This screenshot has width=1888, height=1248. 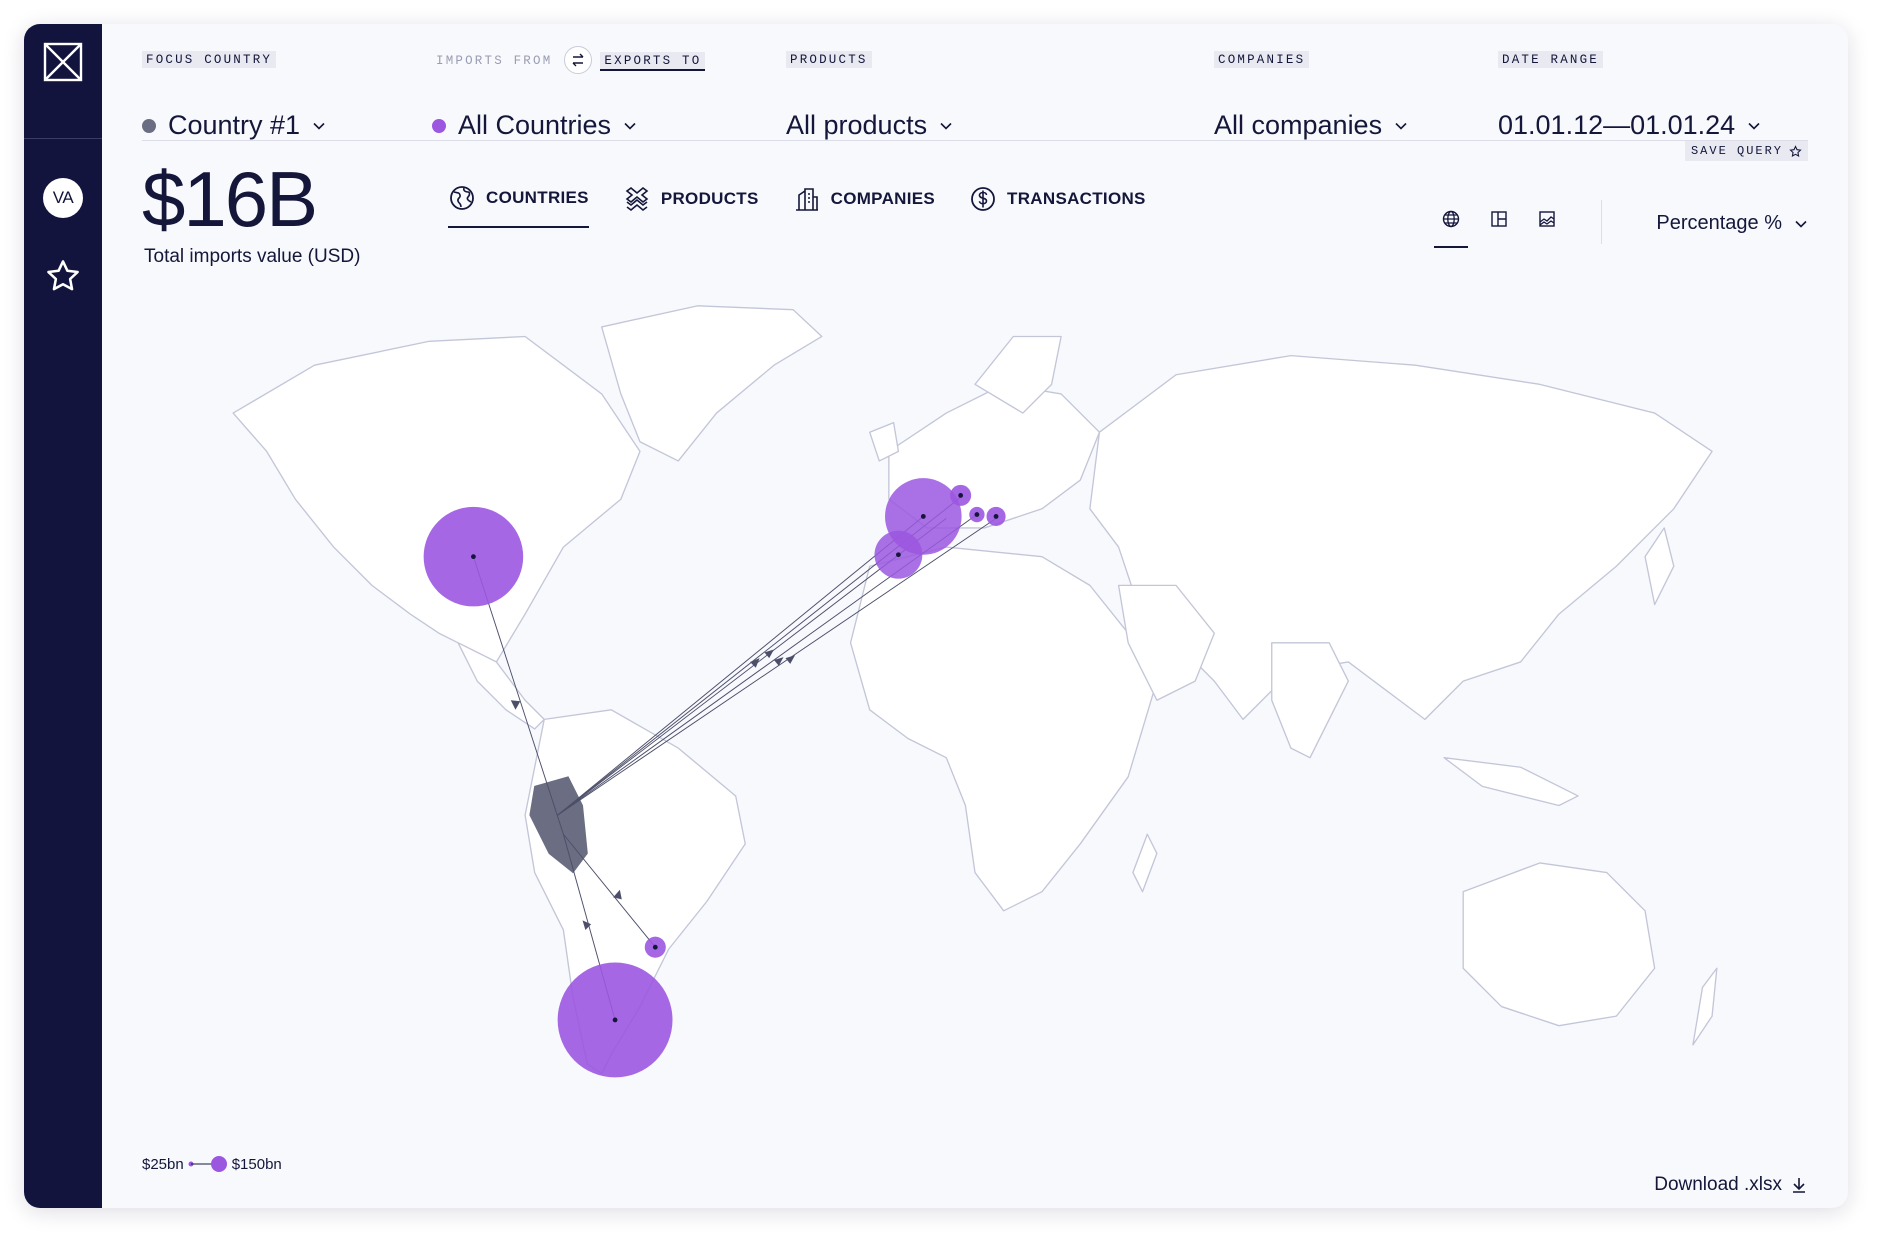 I want to click on products-select: All products, so click(x=869, y=125).